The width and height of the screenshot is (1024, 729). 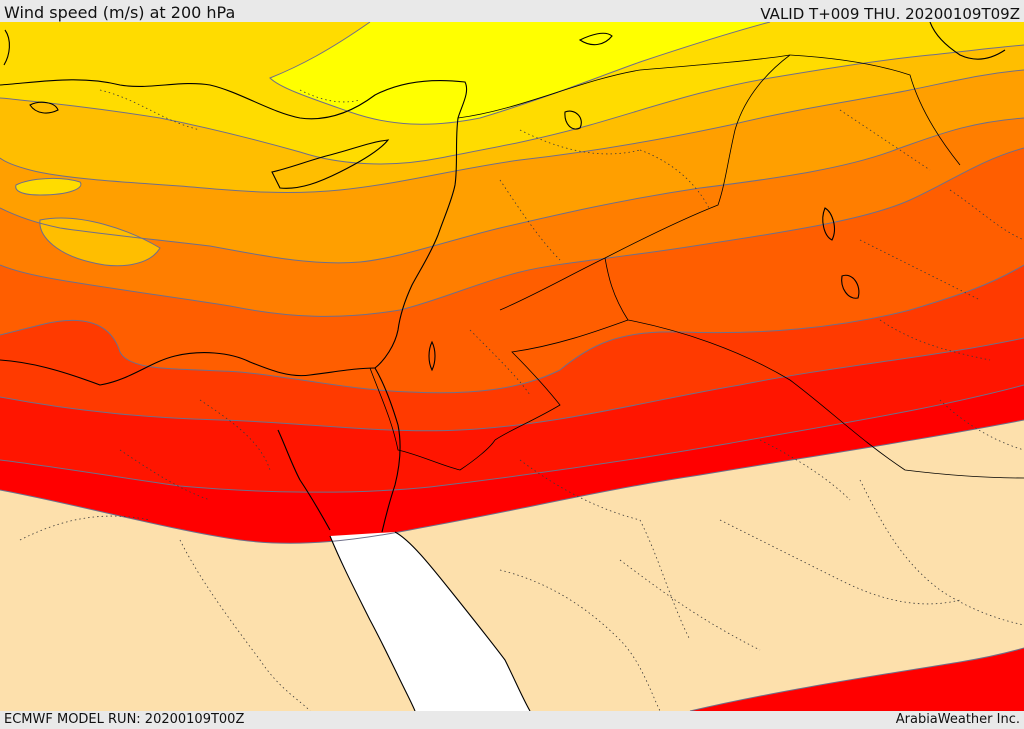 I want to click on credit-text: ArabiaWeather Inc., so click(x=957, y=719).